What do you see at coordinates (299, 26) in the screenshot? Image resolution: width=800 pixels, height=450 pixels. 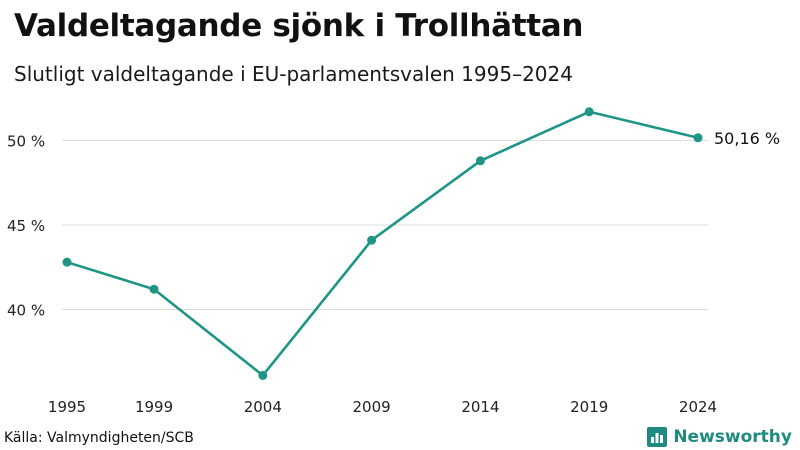 I see `chart-title: Valdeltagande sjönk i Trollhättan` at bounding box center [299, 26].